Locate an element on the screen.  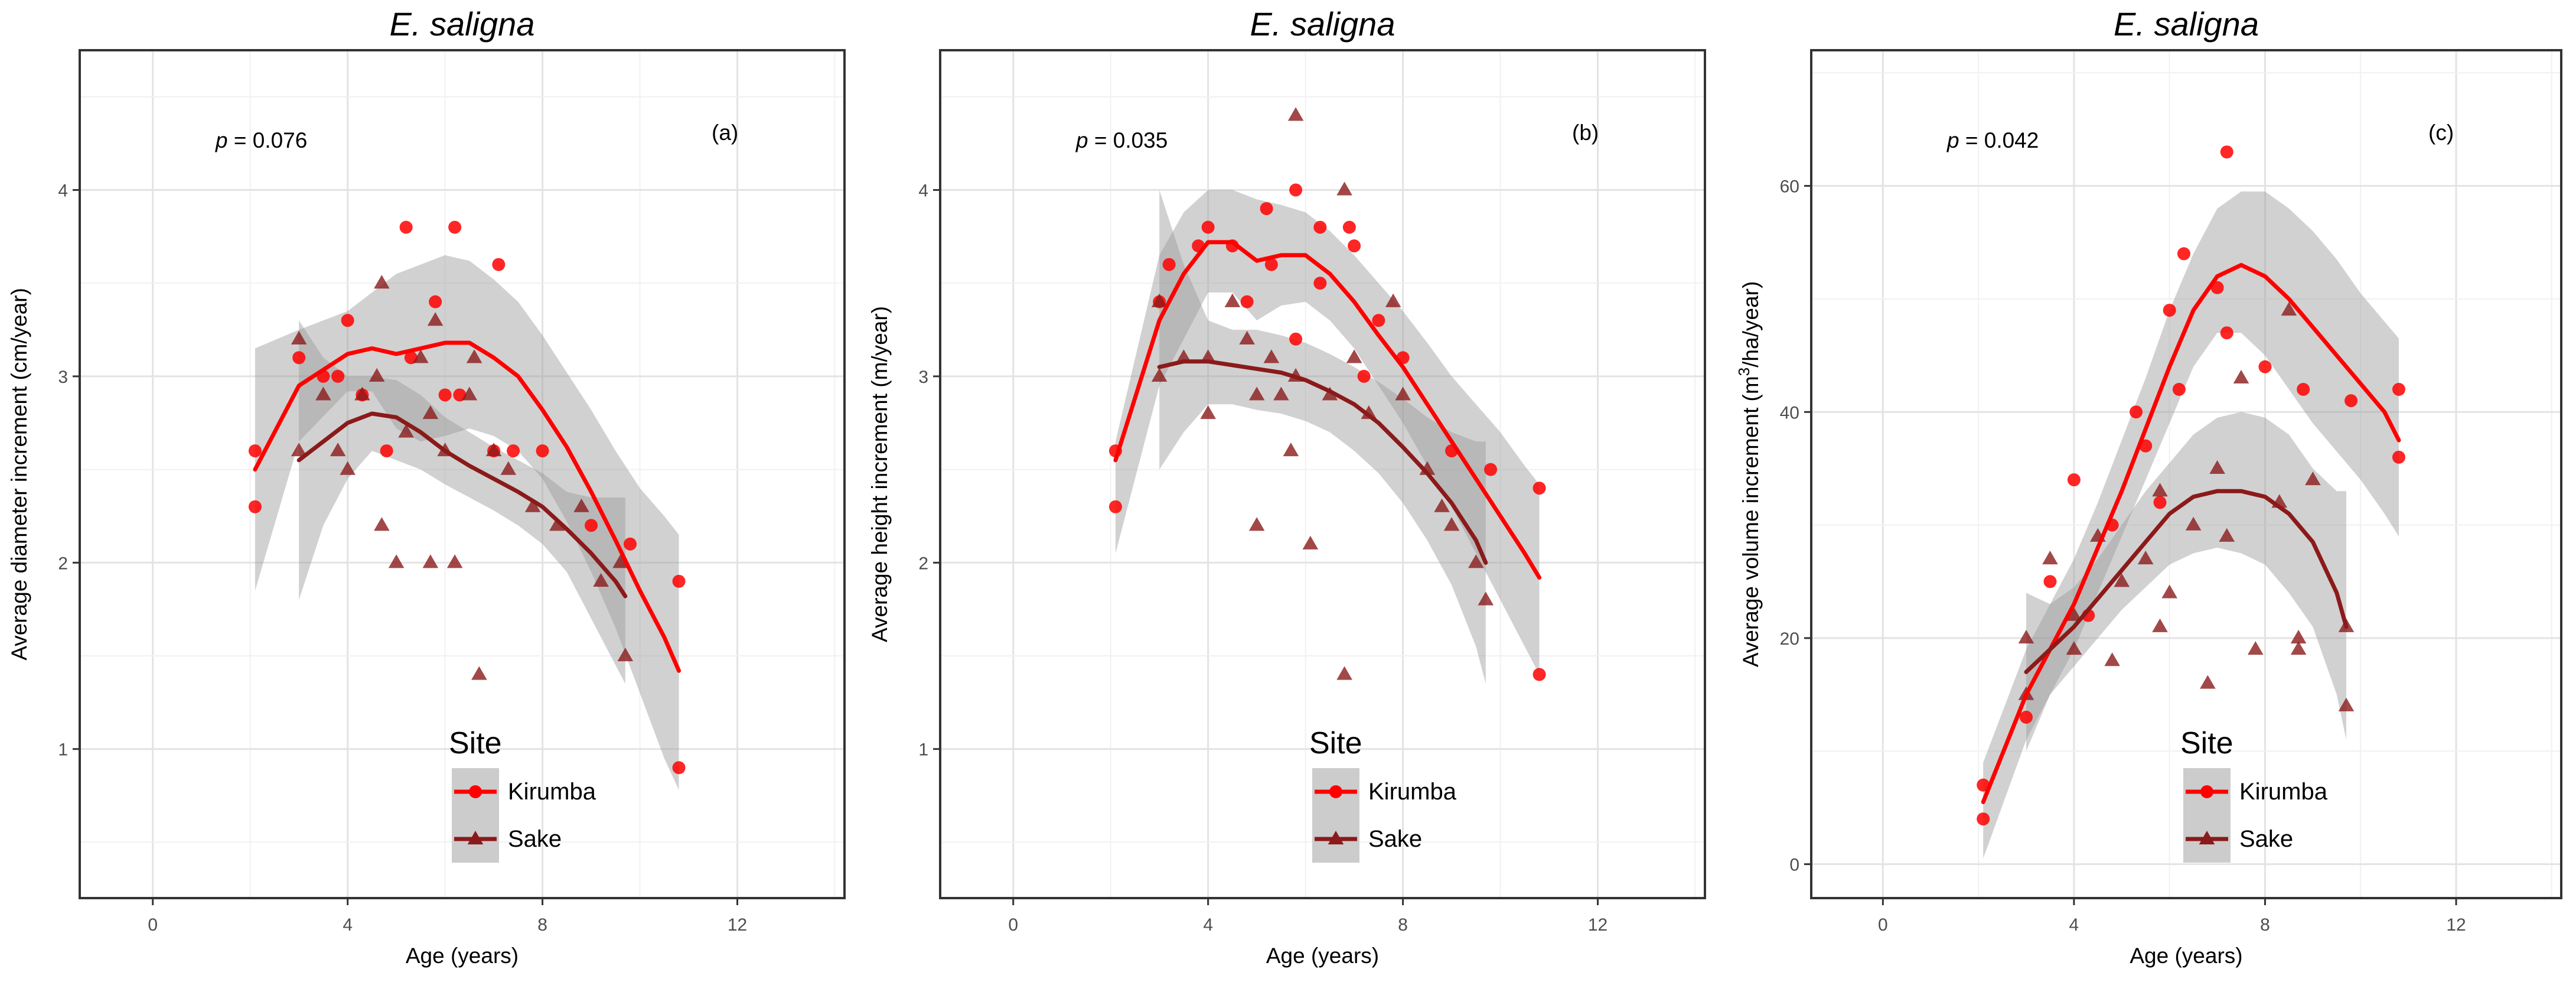
legend-label: Sake is located at coordinates (1395, 839).